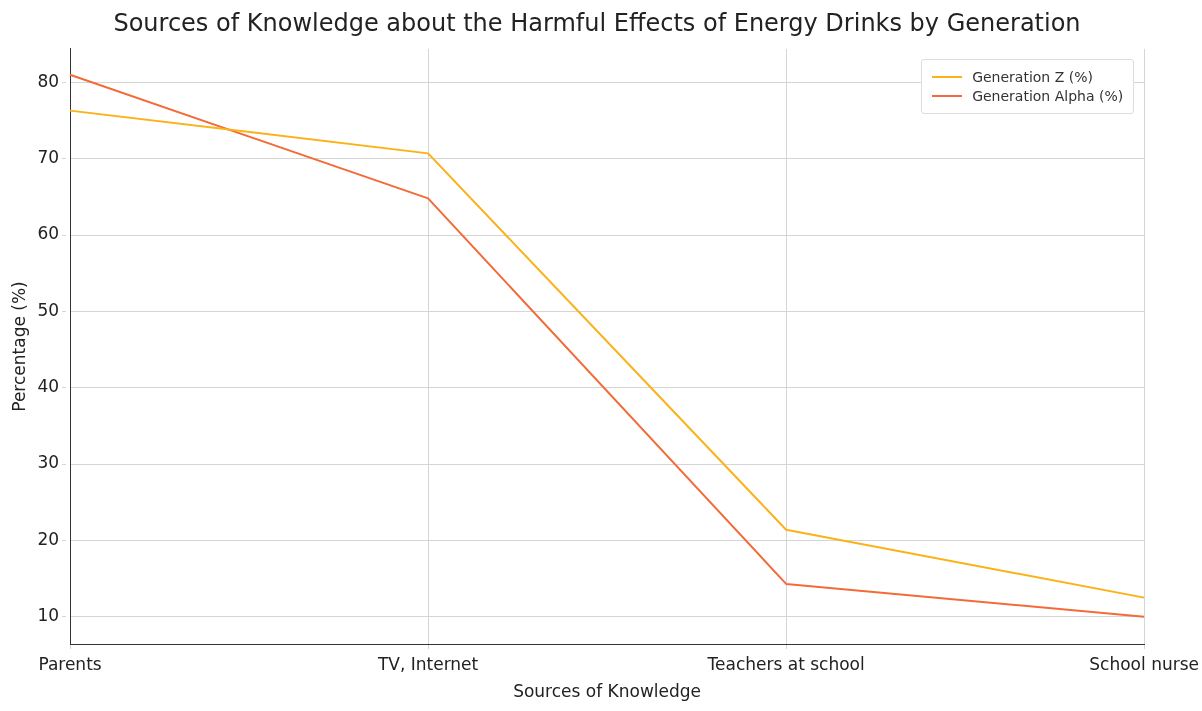 The width and height of the screenshot is (1202, 711). What do you see at coordinates (1048, 95) in the screenshot?
I see `legend-label: Generation Alpha (%)` at bounding box center [1048, 95].